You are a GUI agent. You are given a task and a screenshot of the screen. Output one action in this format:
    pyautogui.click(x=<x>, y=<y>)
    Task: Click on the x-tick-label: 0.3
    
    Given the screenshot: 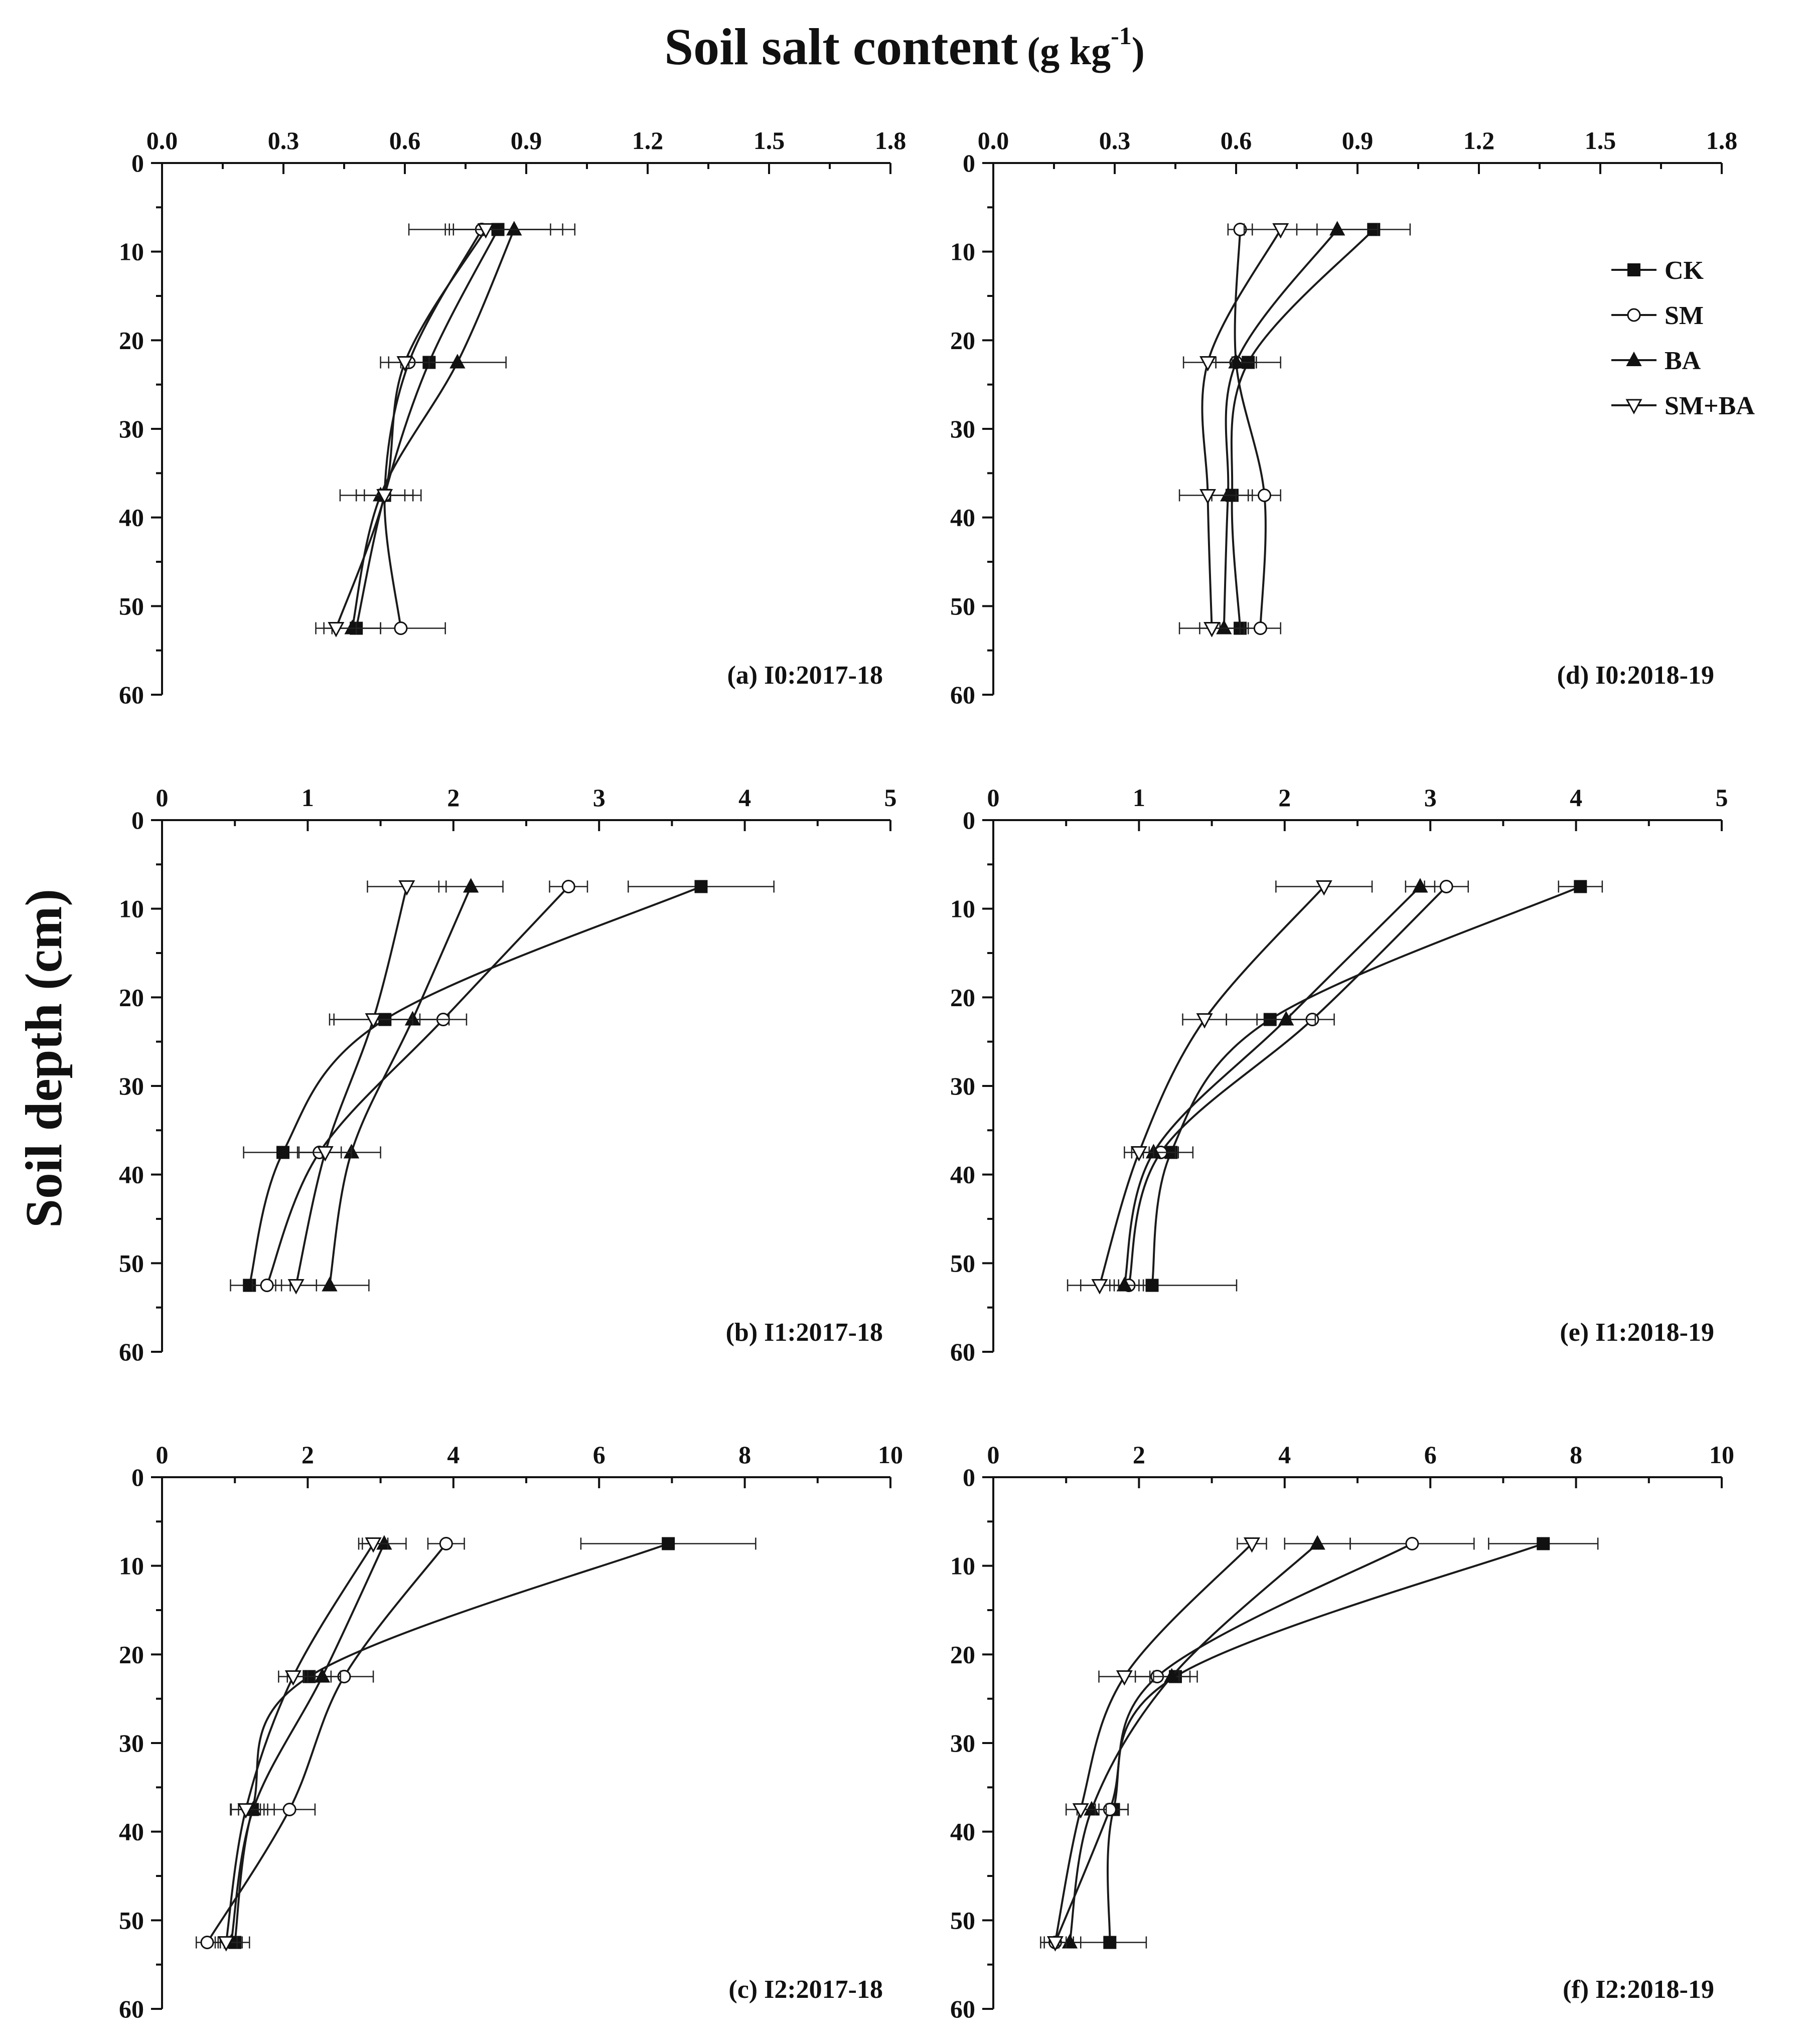 What is the action you would take?
    pyautogui.click(x=1115, y=140)
    